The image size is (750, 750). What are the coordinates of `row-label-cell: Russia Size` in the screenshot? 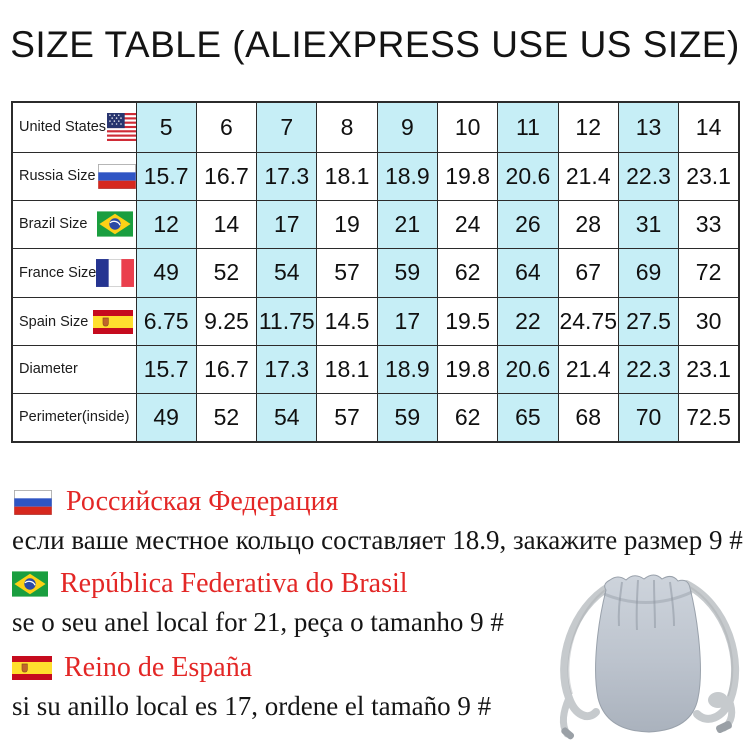 It's located at (74, 176).